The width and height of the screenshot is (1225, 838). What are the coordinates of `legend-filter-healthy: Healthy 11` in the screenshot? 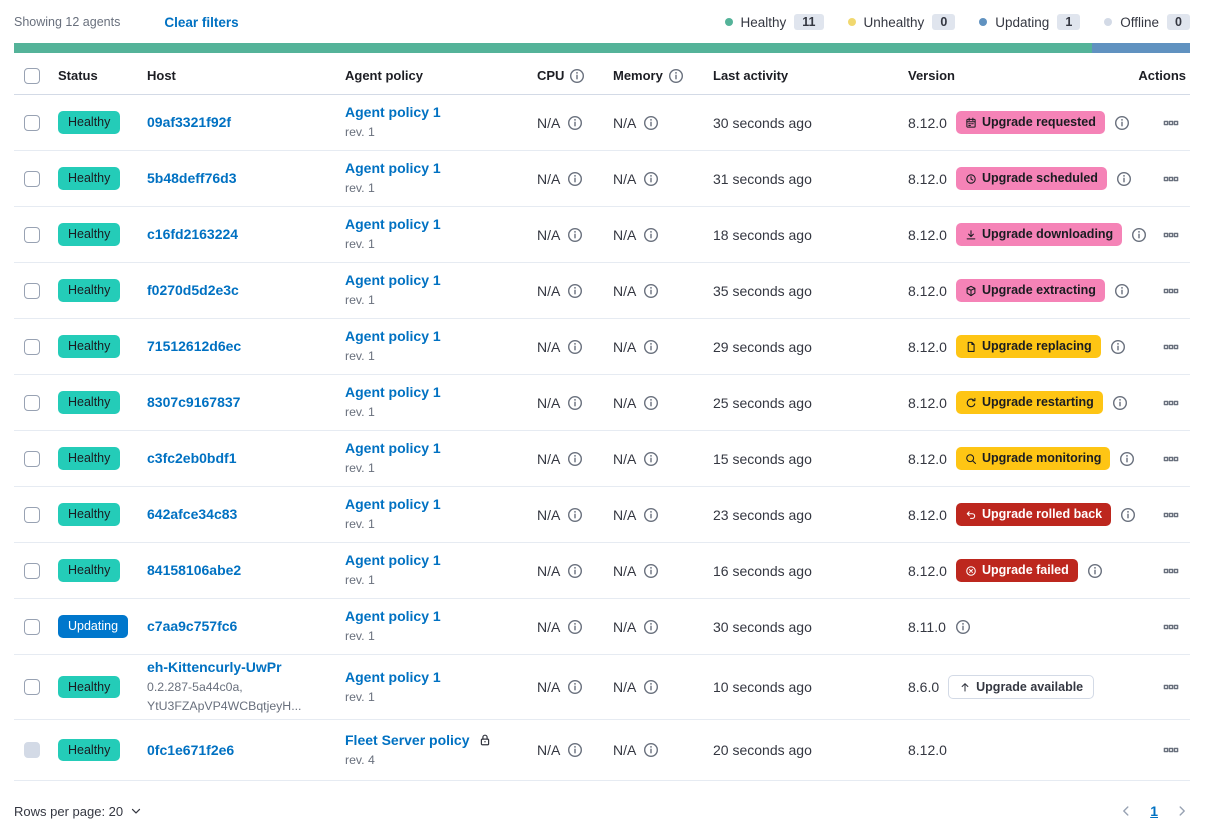 It's located at (774, 22).